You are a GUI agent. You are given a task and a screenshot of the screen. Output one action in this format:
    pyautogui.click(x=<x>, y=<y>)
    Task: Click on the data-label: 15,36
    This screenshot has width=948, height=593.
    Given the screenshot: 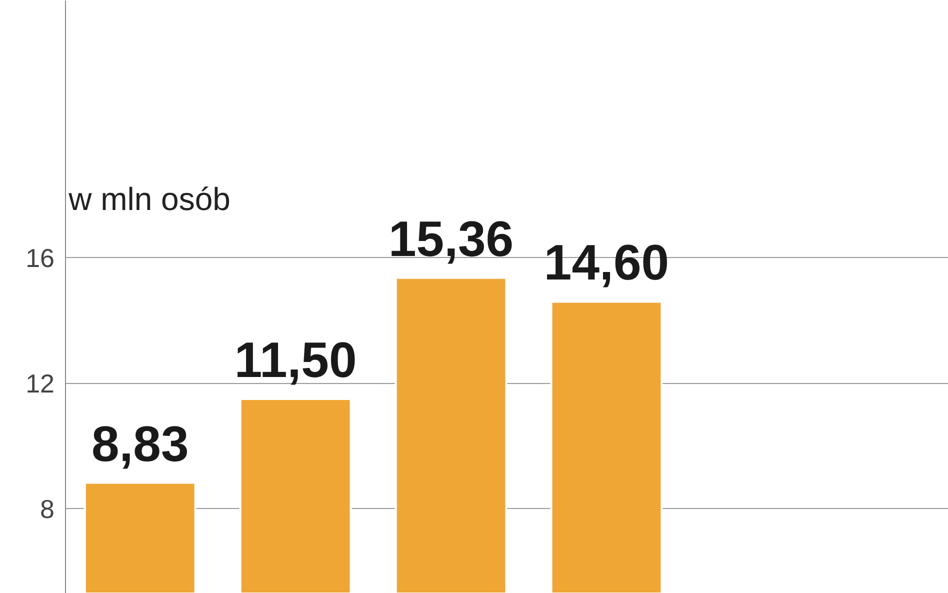 What is the action you would take?
    pyautogui.click(x=451, y=238)
    